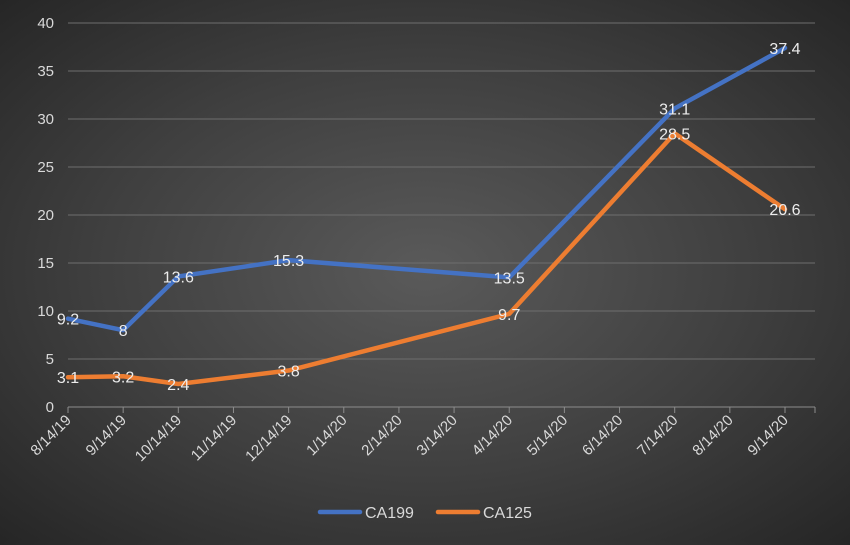 Image resolution: width=850 pixels, height=545 pixels. Describe the element at coordinates (784, 210) in the screenshot. I see `data-label: 20.6` at that location.